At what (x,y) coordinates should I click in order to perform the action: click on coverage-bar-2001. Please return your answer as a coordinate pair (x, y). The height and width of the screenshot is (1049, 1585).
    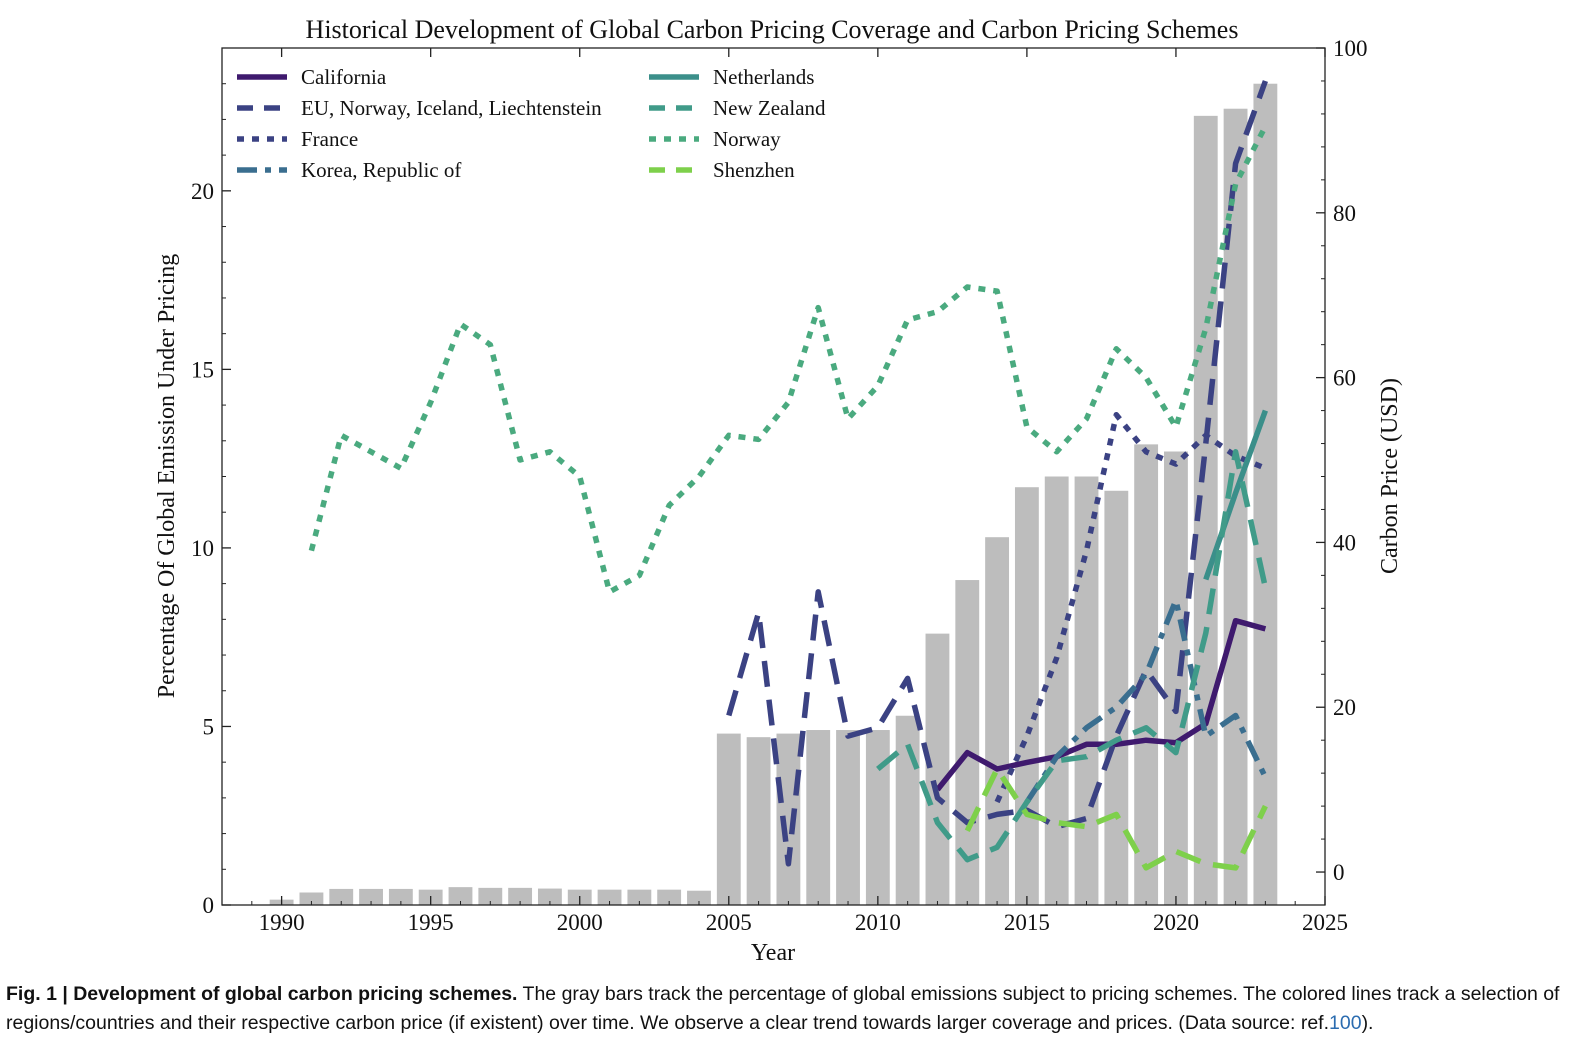
    Looking at the image, I should click on (609, 897).